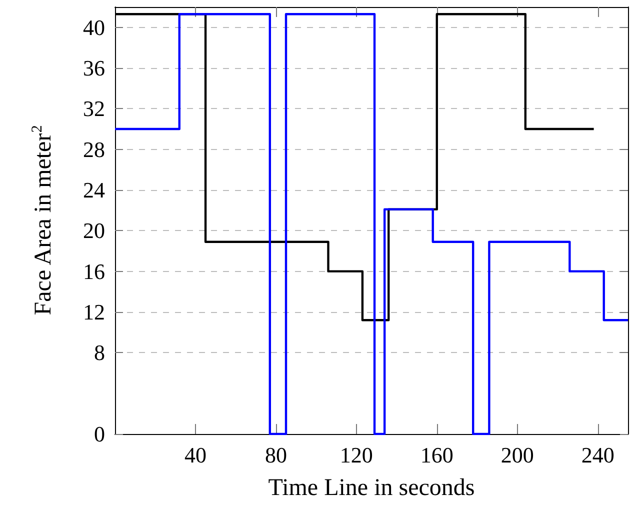 The width and height of the screenshot is (630, 520). What do you see at coordinates (99, 353) in the screenshot?
I see `y-tick-label: 8` at bounding box center [99, 353].